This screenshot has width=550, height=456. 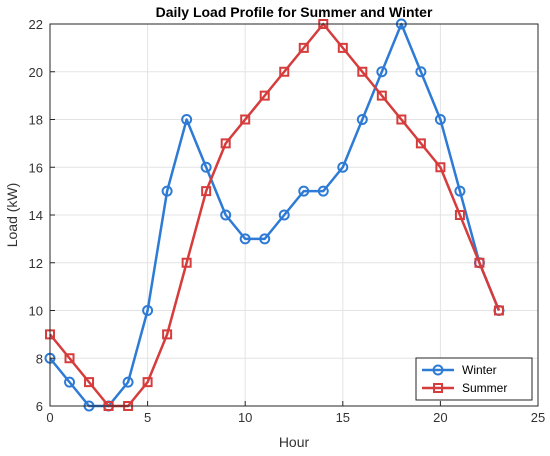 I want to click on x-tick-label: 5, so click(x=147, y=417).